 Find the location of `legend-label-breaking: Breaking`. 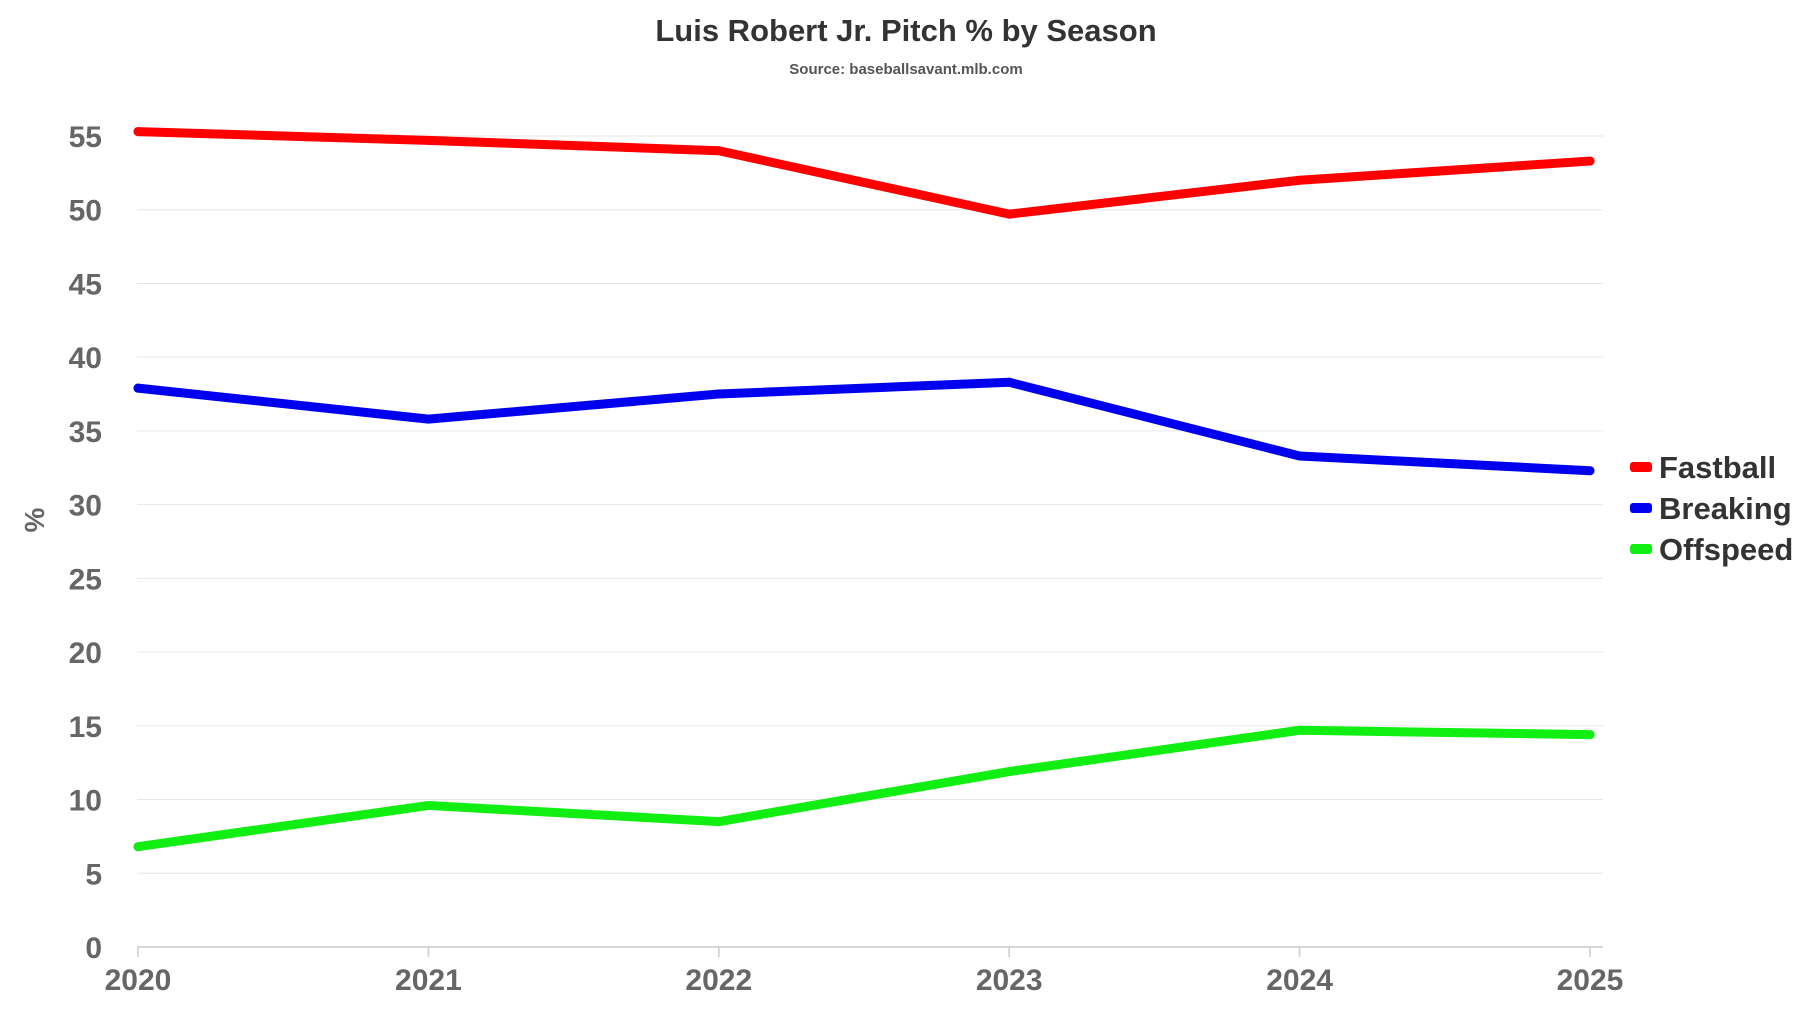

legend-label-breaking: Breaking is located at coordinates (1725, 508).